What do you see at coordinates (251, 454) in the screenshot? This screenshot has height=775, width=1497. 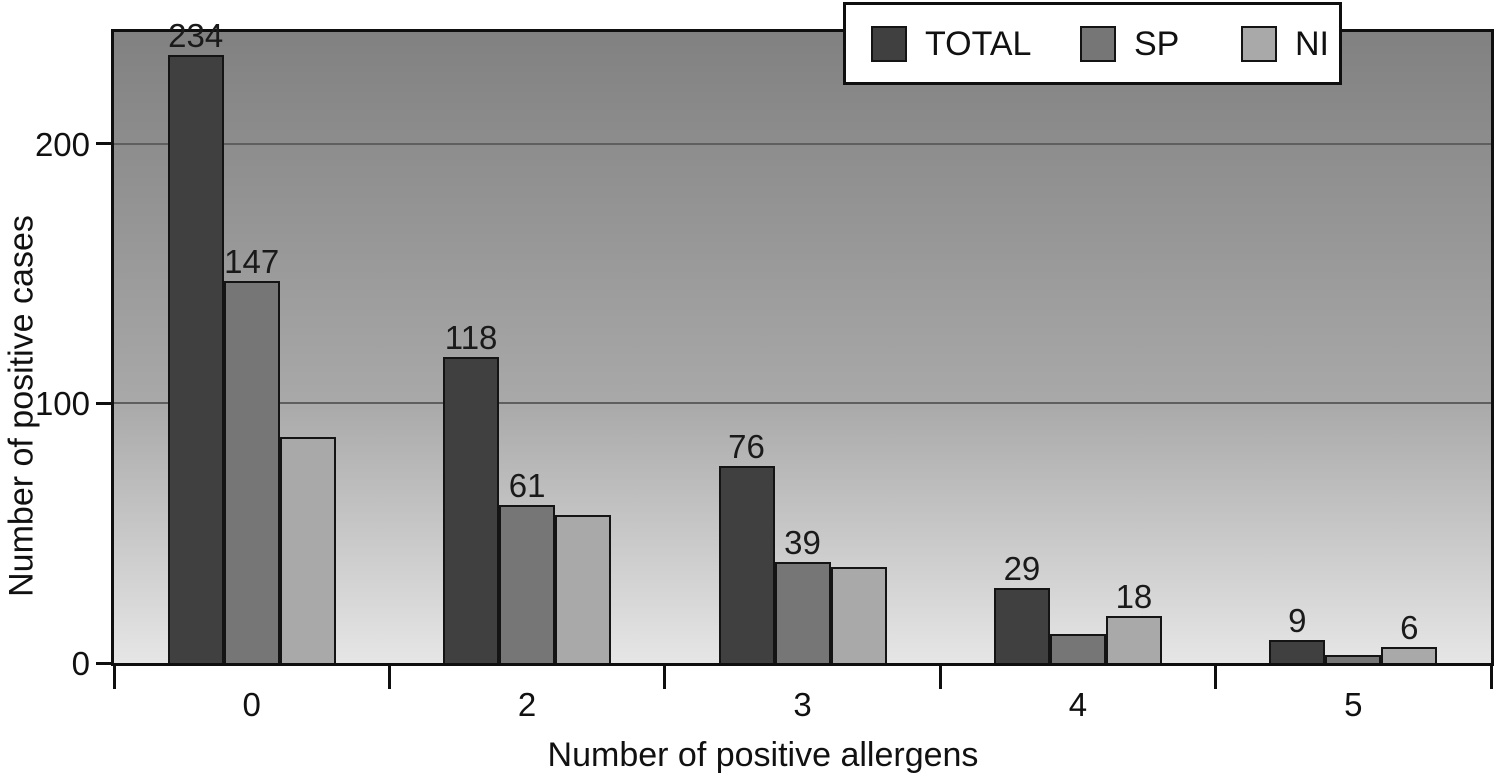 I see `bar-sp-cat0: 147` at bounding box center [251, 454].